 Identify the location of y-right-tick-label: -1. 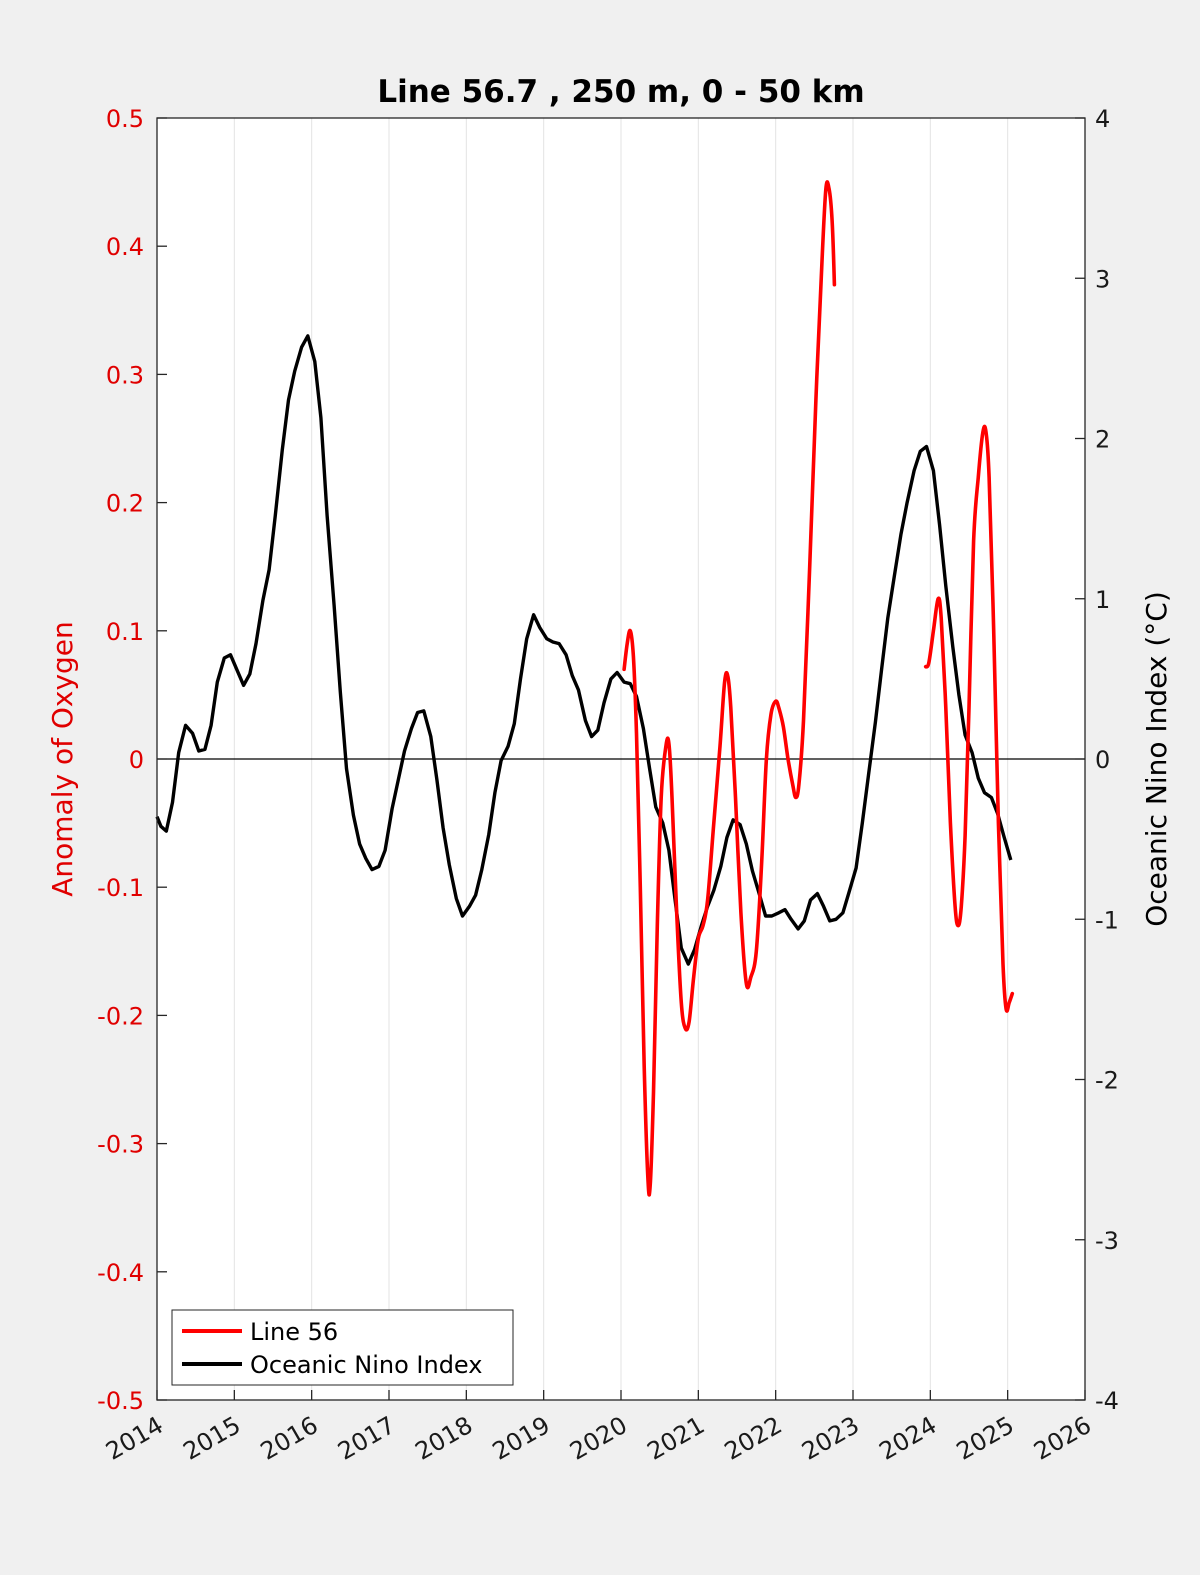
(1107, 920).